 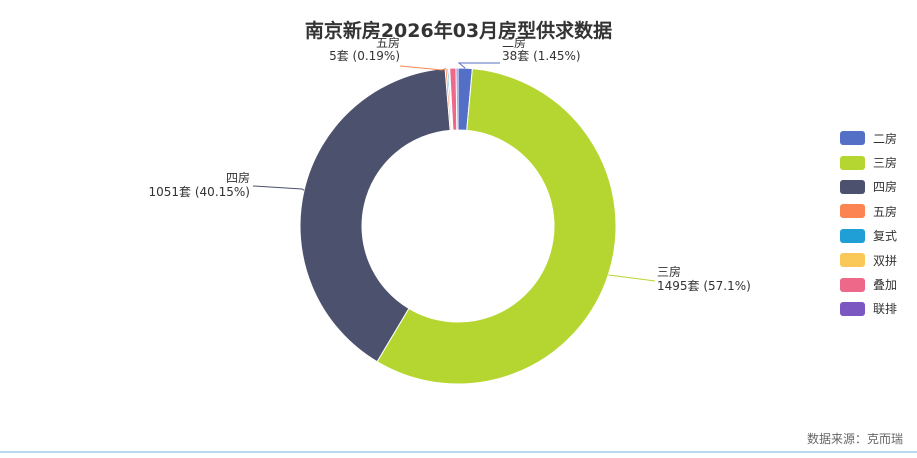 I want to click on label-leader-四房, so click(x=278, y=188).